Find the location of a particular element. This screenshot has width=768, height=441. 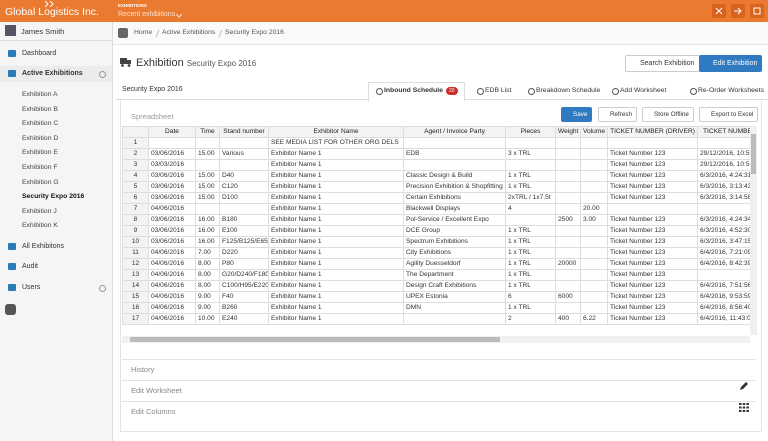

cell: Pol-Service / Excellent Expo is located at coordinates (454, 220).